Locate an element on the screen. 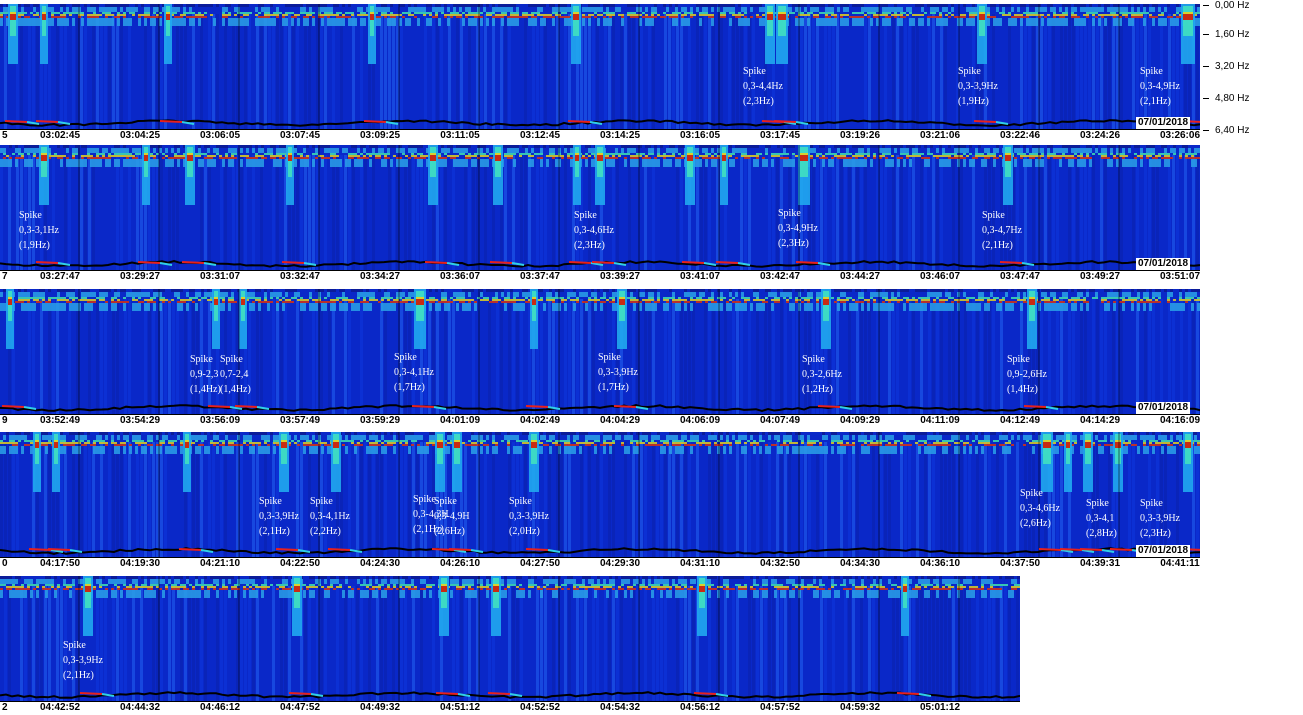 The height and width of the screenshot is (715, 1303). time-tick: 04:14:29 is located at coordinates (1100, 420).